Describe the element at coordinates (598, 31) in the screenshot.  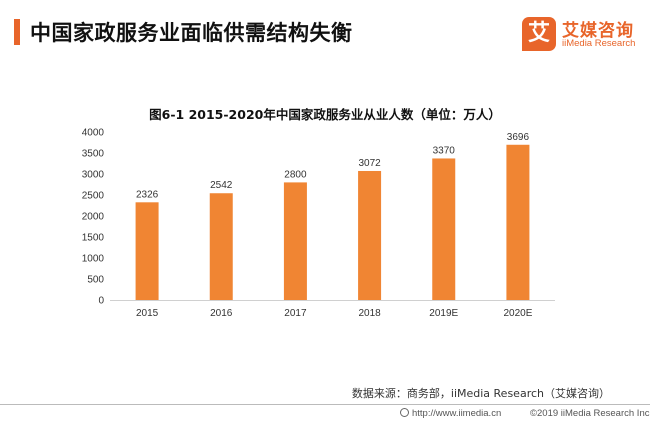
I see `logo-name-cn: 艾媒咨询` at that location.